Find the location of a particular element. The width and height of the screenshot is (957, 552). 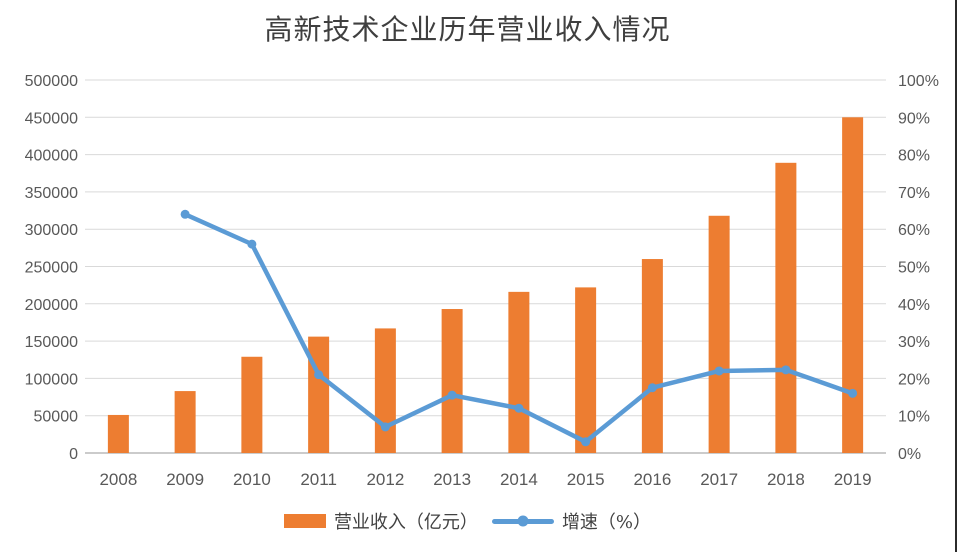

bar-swatch-icon is located at coordinates (304, 521).